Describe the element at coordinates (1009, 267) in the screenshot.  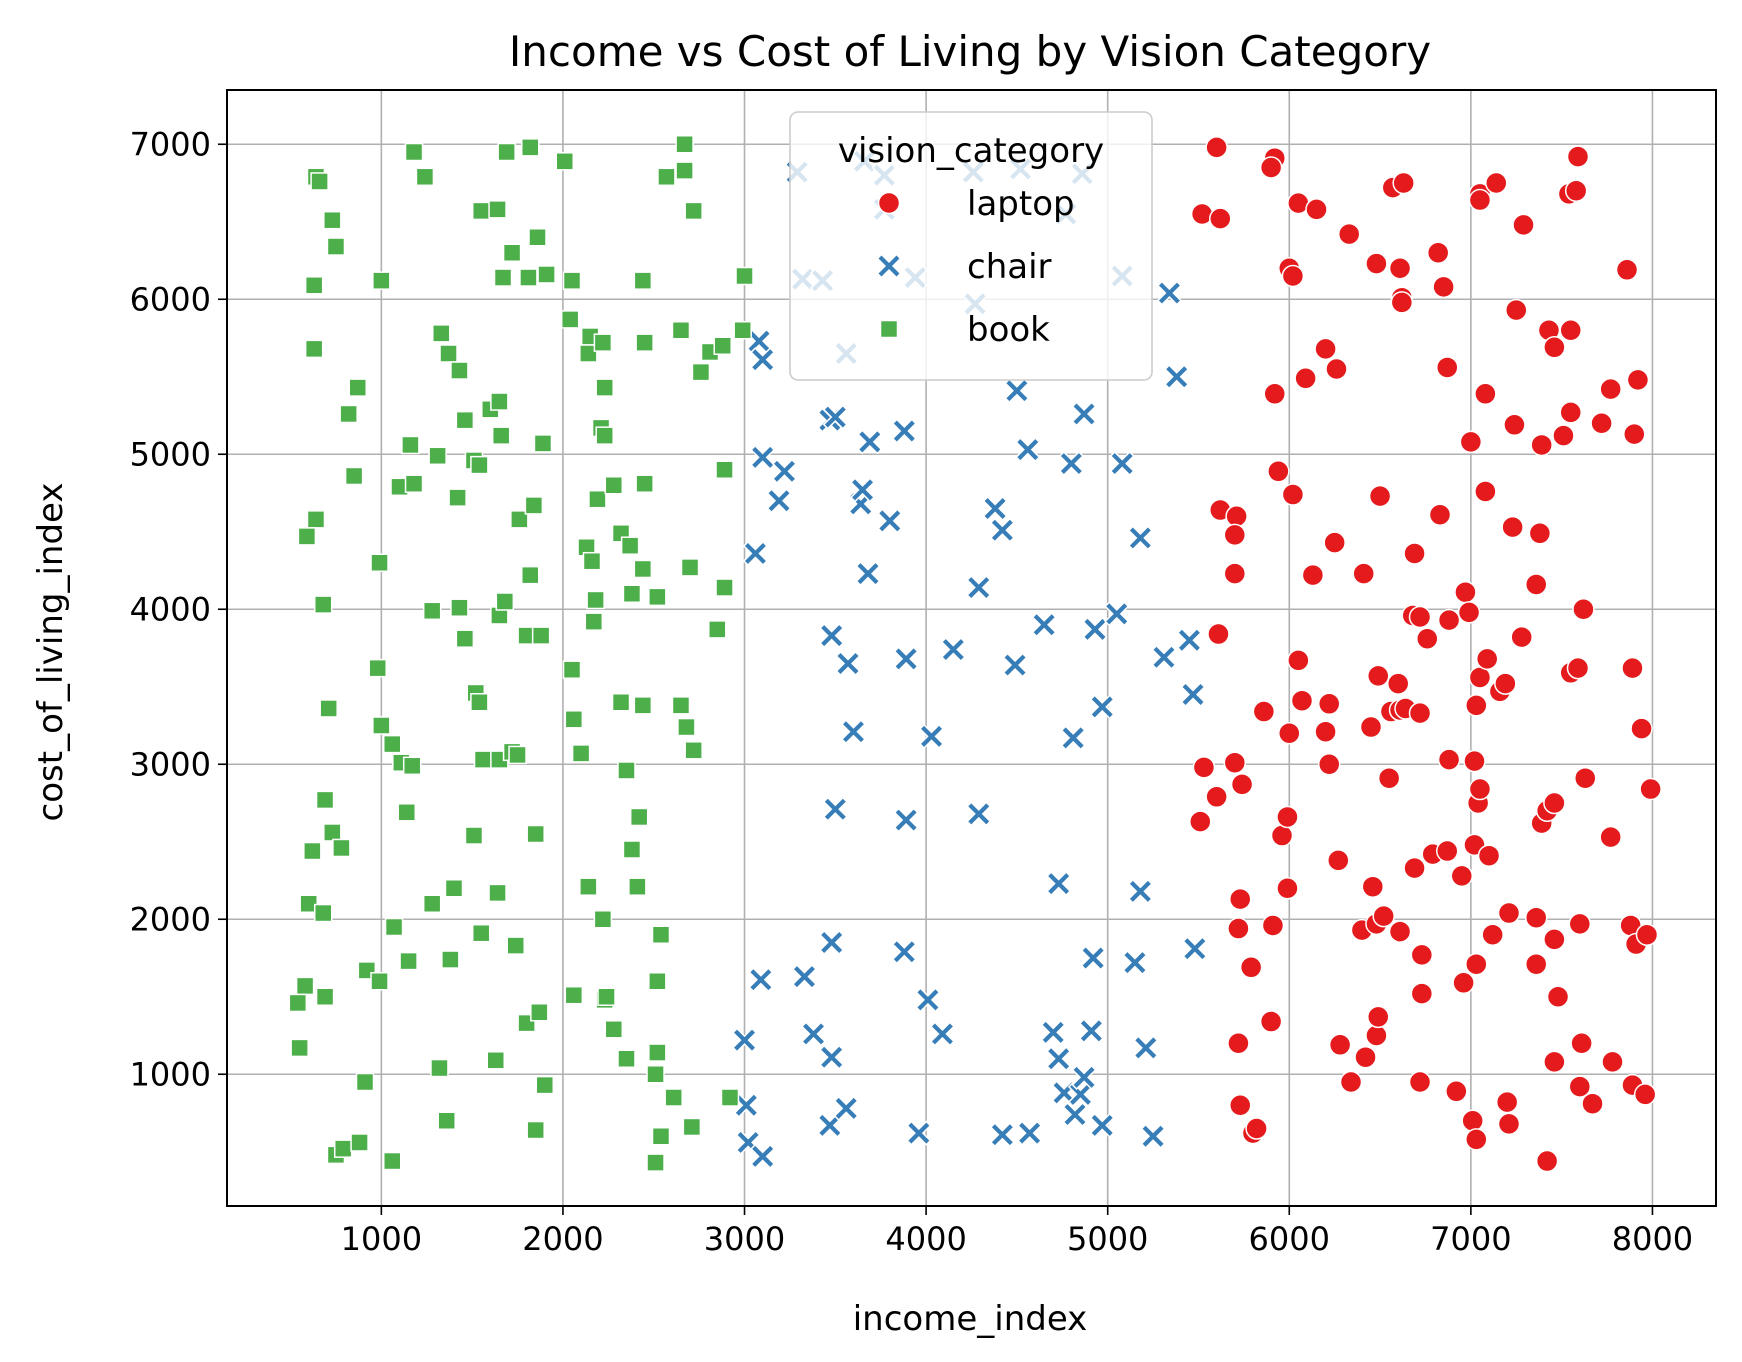
I see `legend-label-chair: chair` at that location.